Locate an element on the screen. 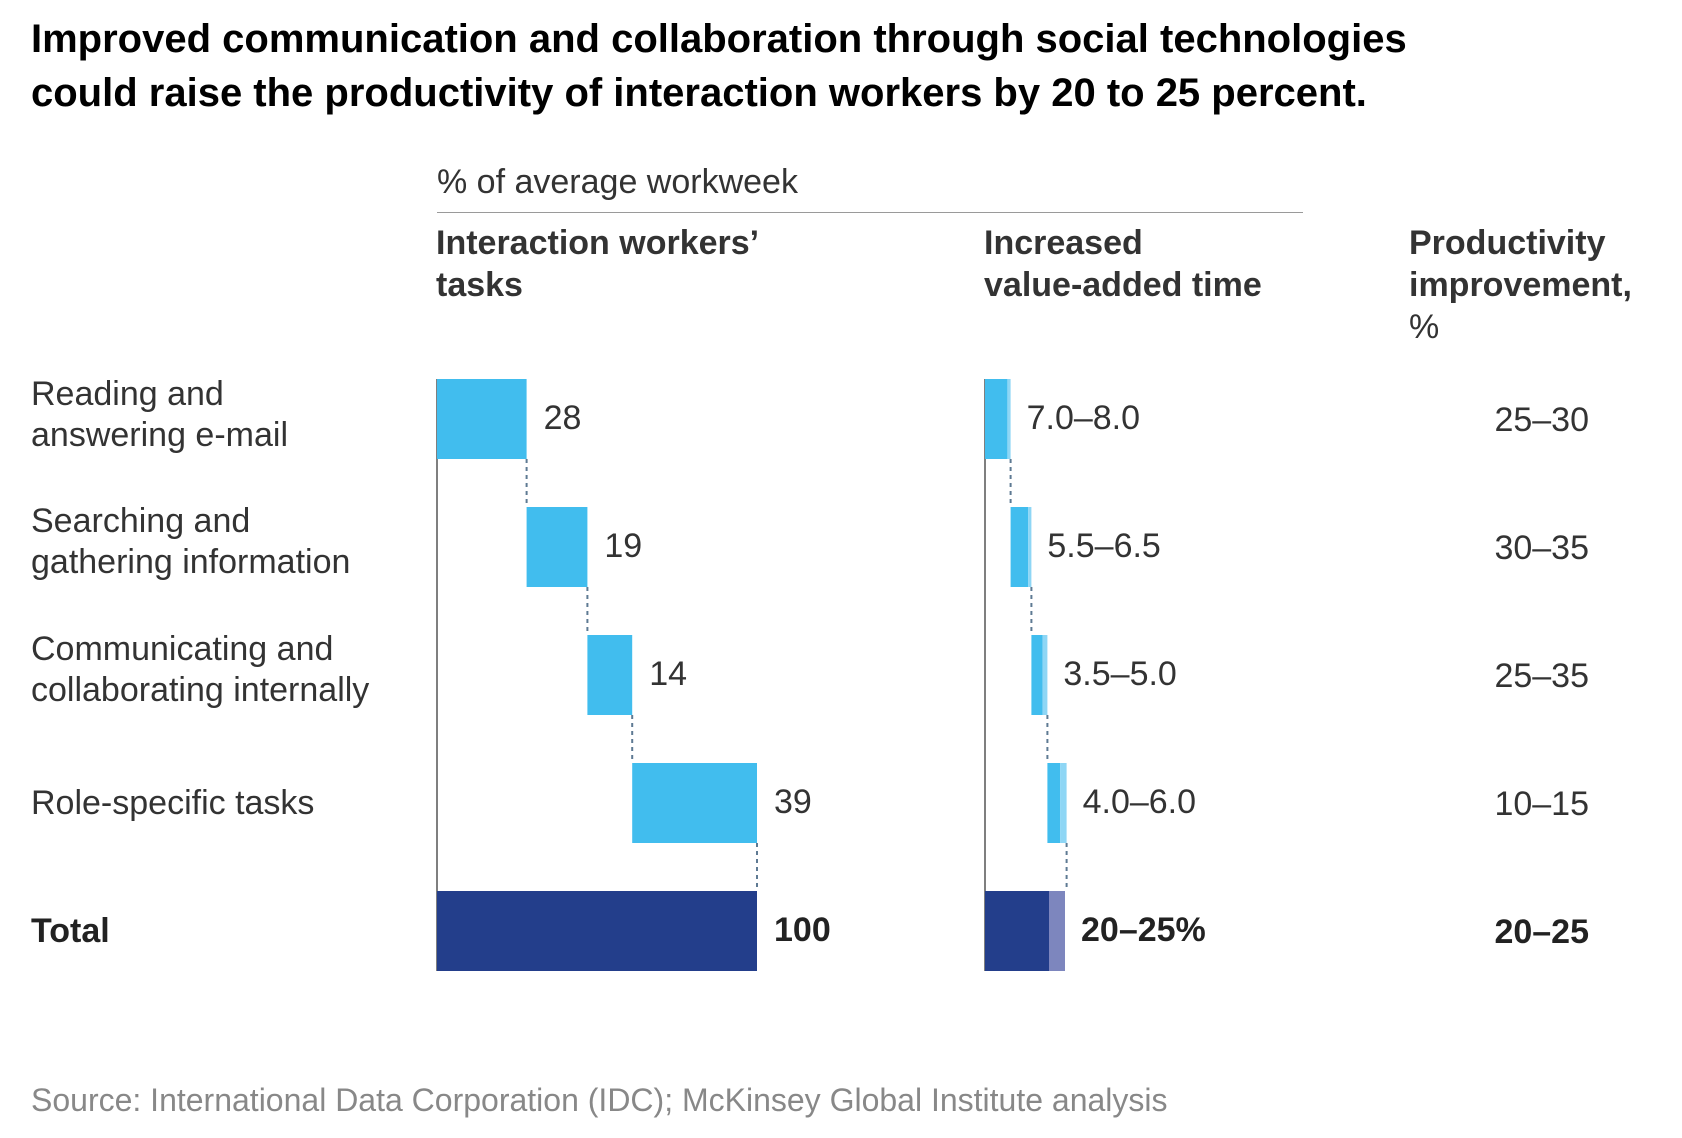 The image size is (1682, 1138). value-total-bar-low is located at coordinates (1017, 931).